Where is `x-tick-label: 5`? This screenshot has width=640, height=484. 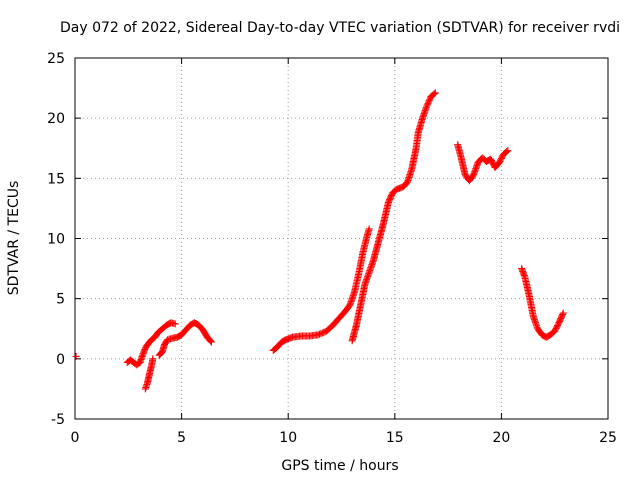
x-tick-label: 5 is located at coordinates (181, 438).